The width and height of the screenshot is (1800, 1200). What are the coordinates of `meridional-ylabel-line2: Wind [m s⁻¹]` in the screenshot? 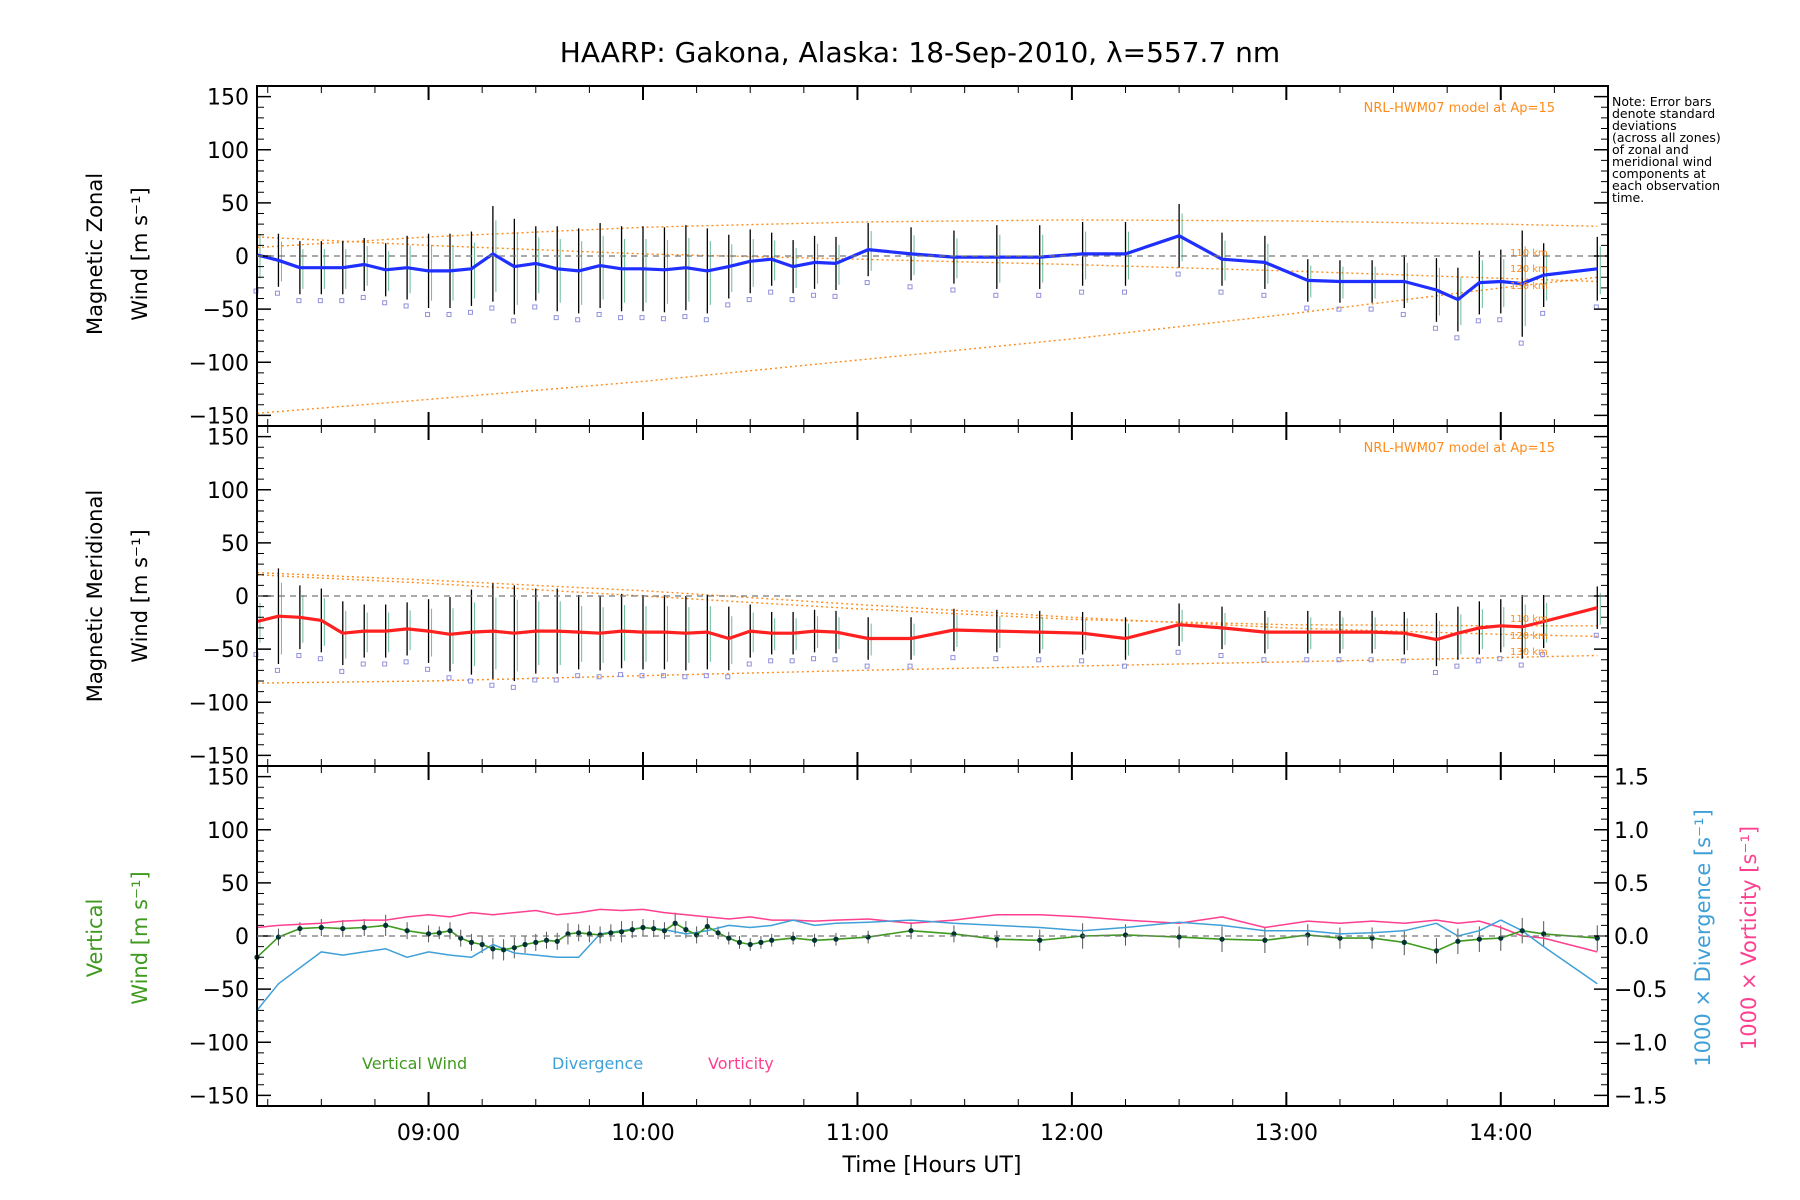 It's located at (140, 595).